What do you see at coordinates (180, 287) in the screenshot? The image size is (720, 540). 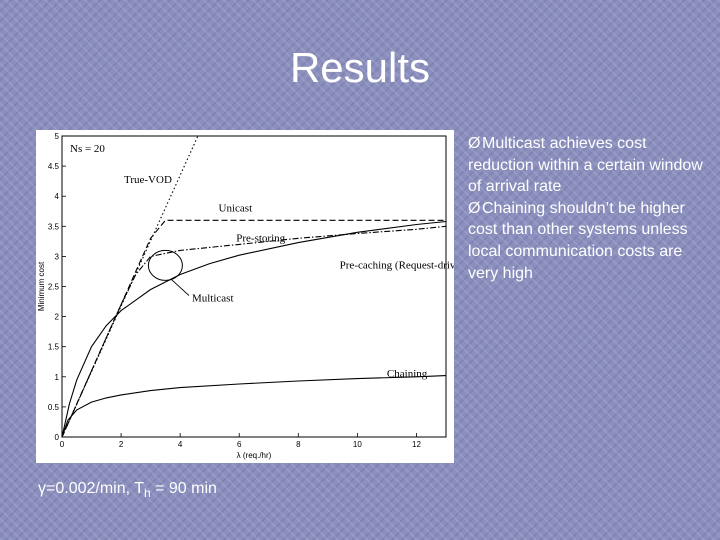 I see `multicast-leader-line` at bounding box center [180, 287].